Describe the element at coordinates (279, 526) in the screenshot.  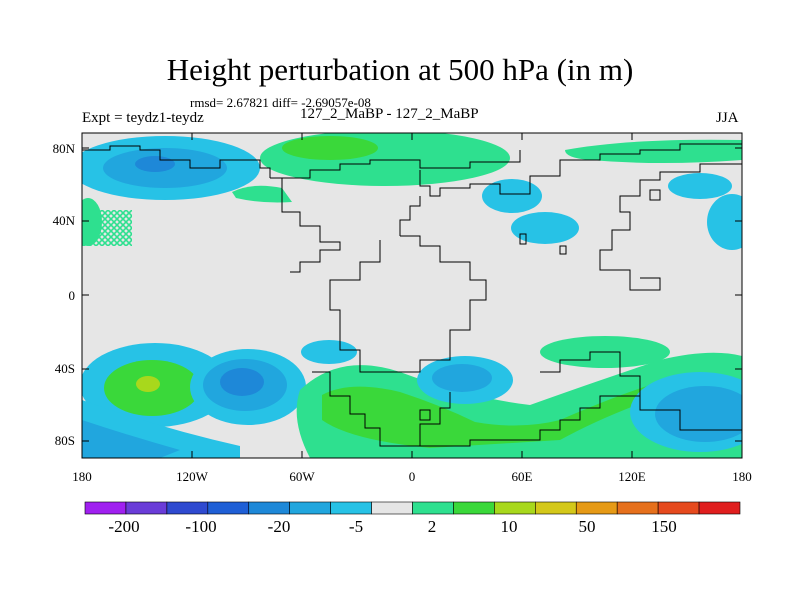
I see `colorbar-label-20n: -20` at that location.